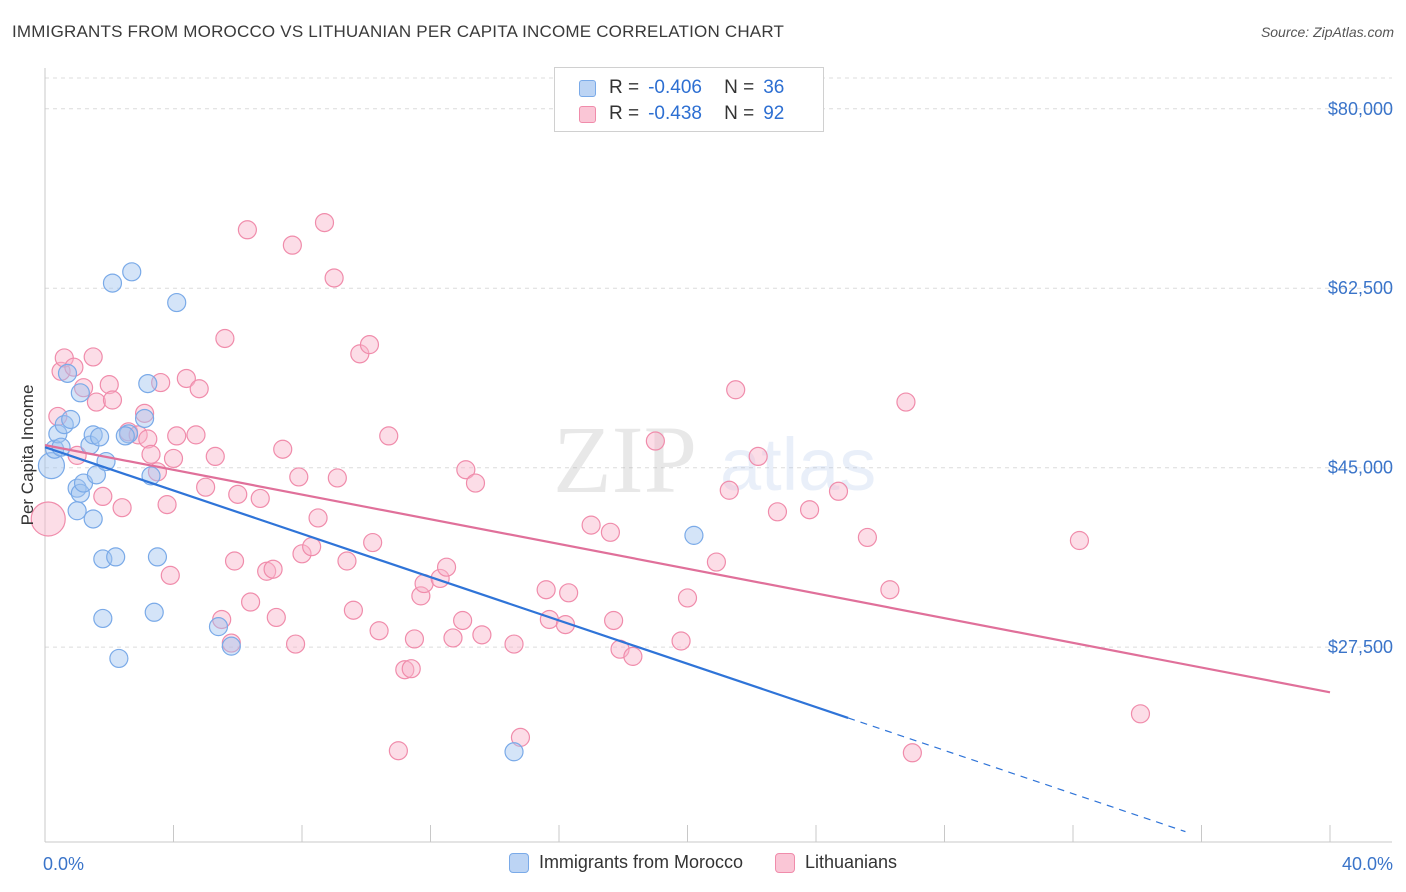 The height and width of the screenshot is (892, 1406). What do you see at coordinates (1367, 864) in the screenshot?
I see `x-tick-label: 40.0%` at bounding box center [1367, 864].